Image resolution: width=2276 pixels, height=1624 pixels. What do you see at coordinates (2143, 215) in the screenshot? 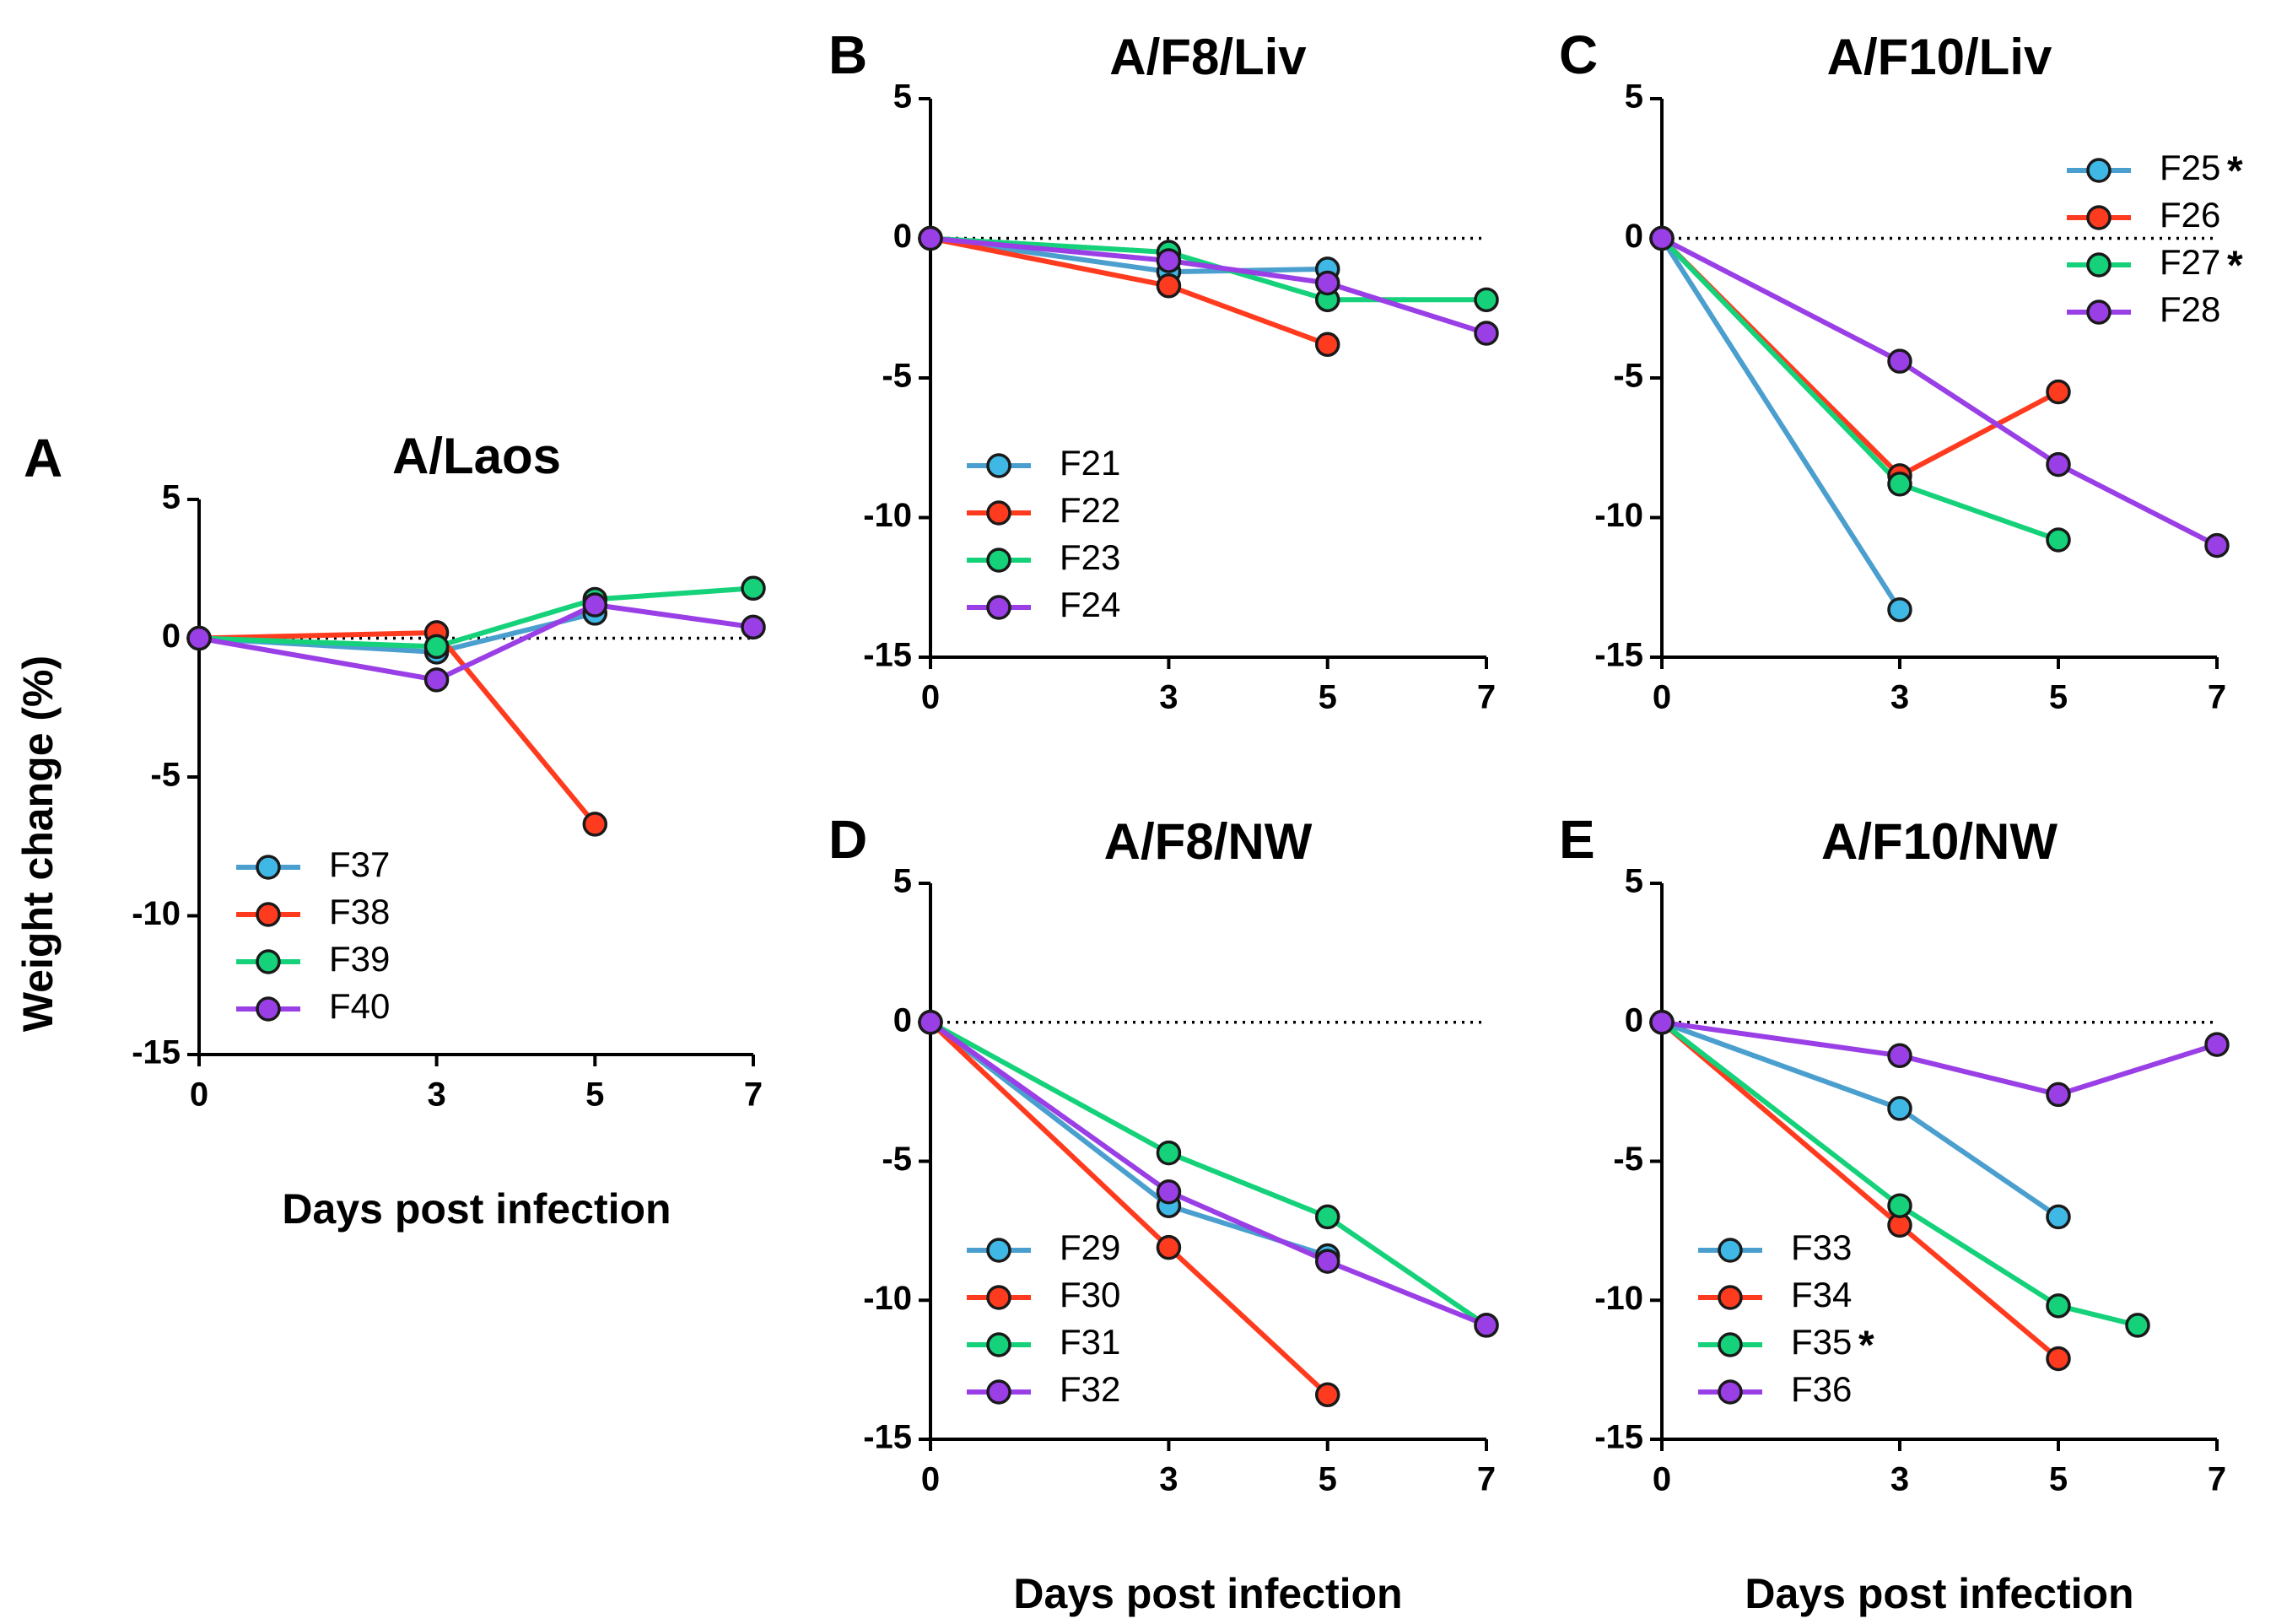
I see `legend-item-f26: F26` at bounding box center [2143, 215].